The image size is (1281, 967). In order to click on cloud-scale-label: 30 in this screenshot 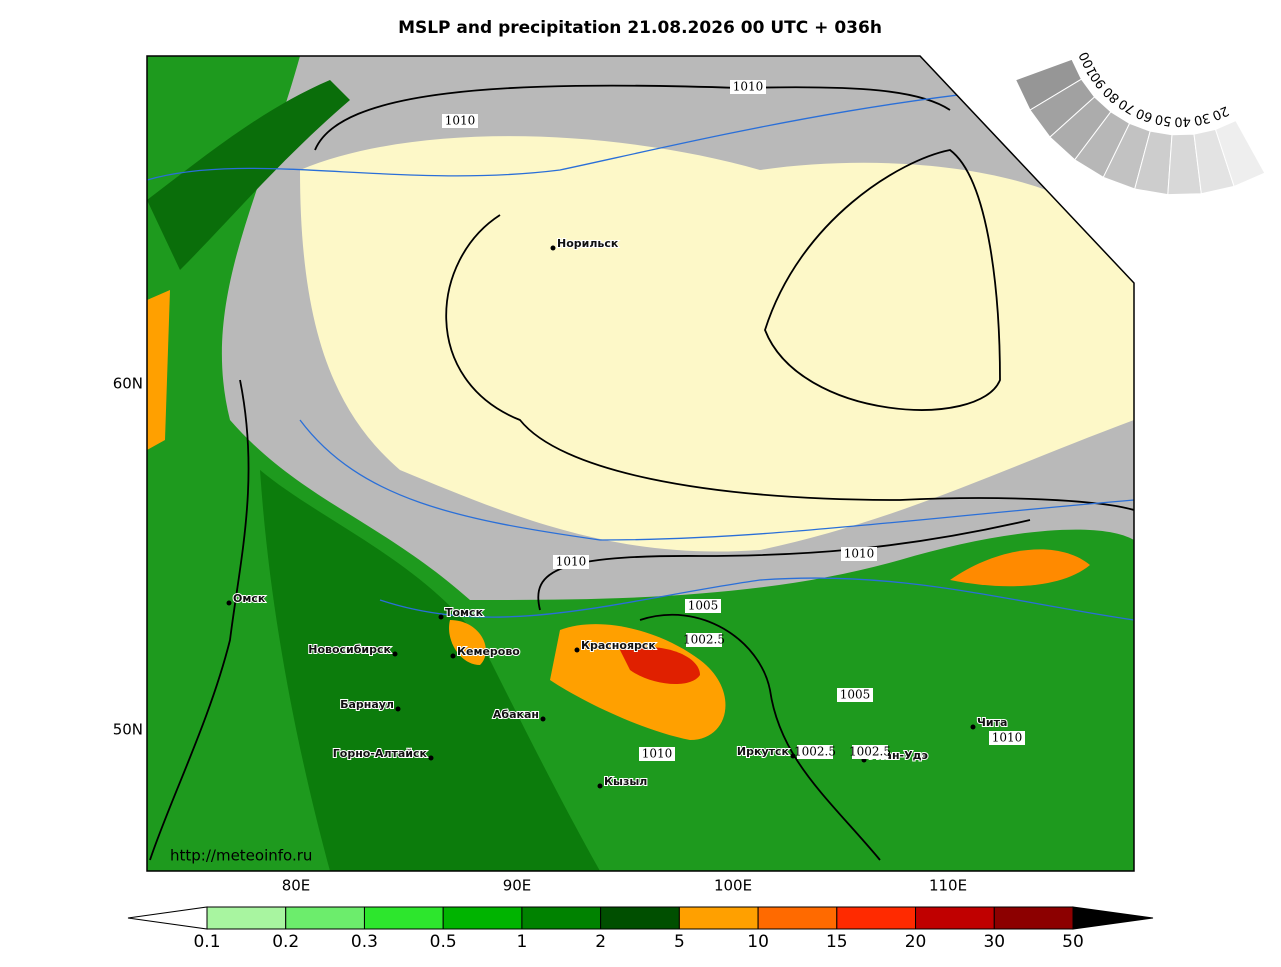, I will do `click(1201, 118)`.